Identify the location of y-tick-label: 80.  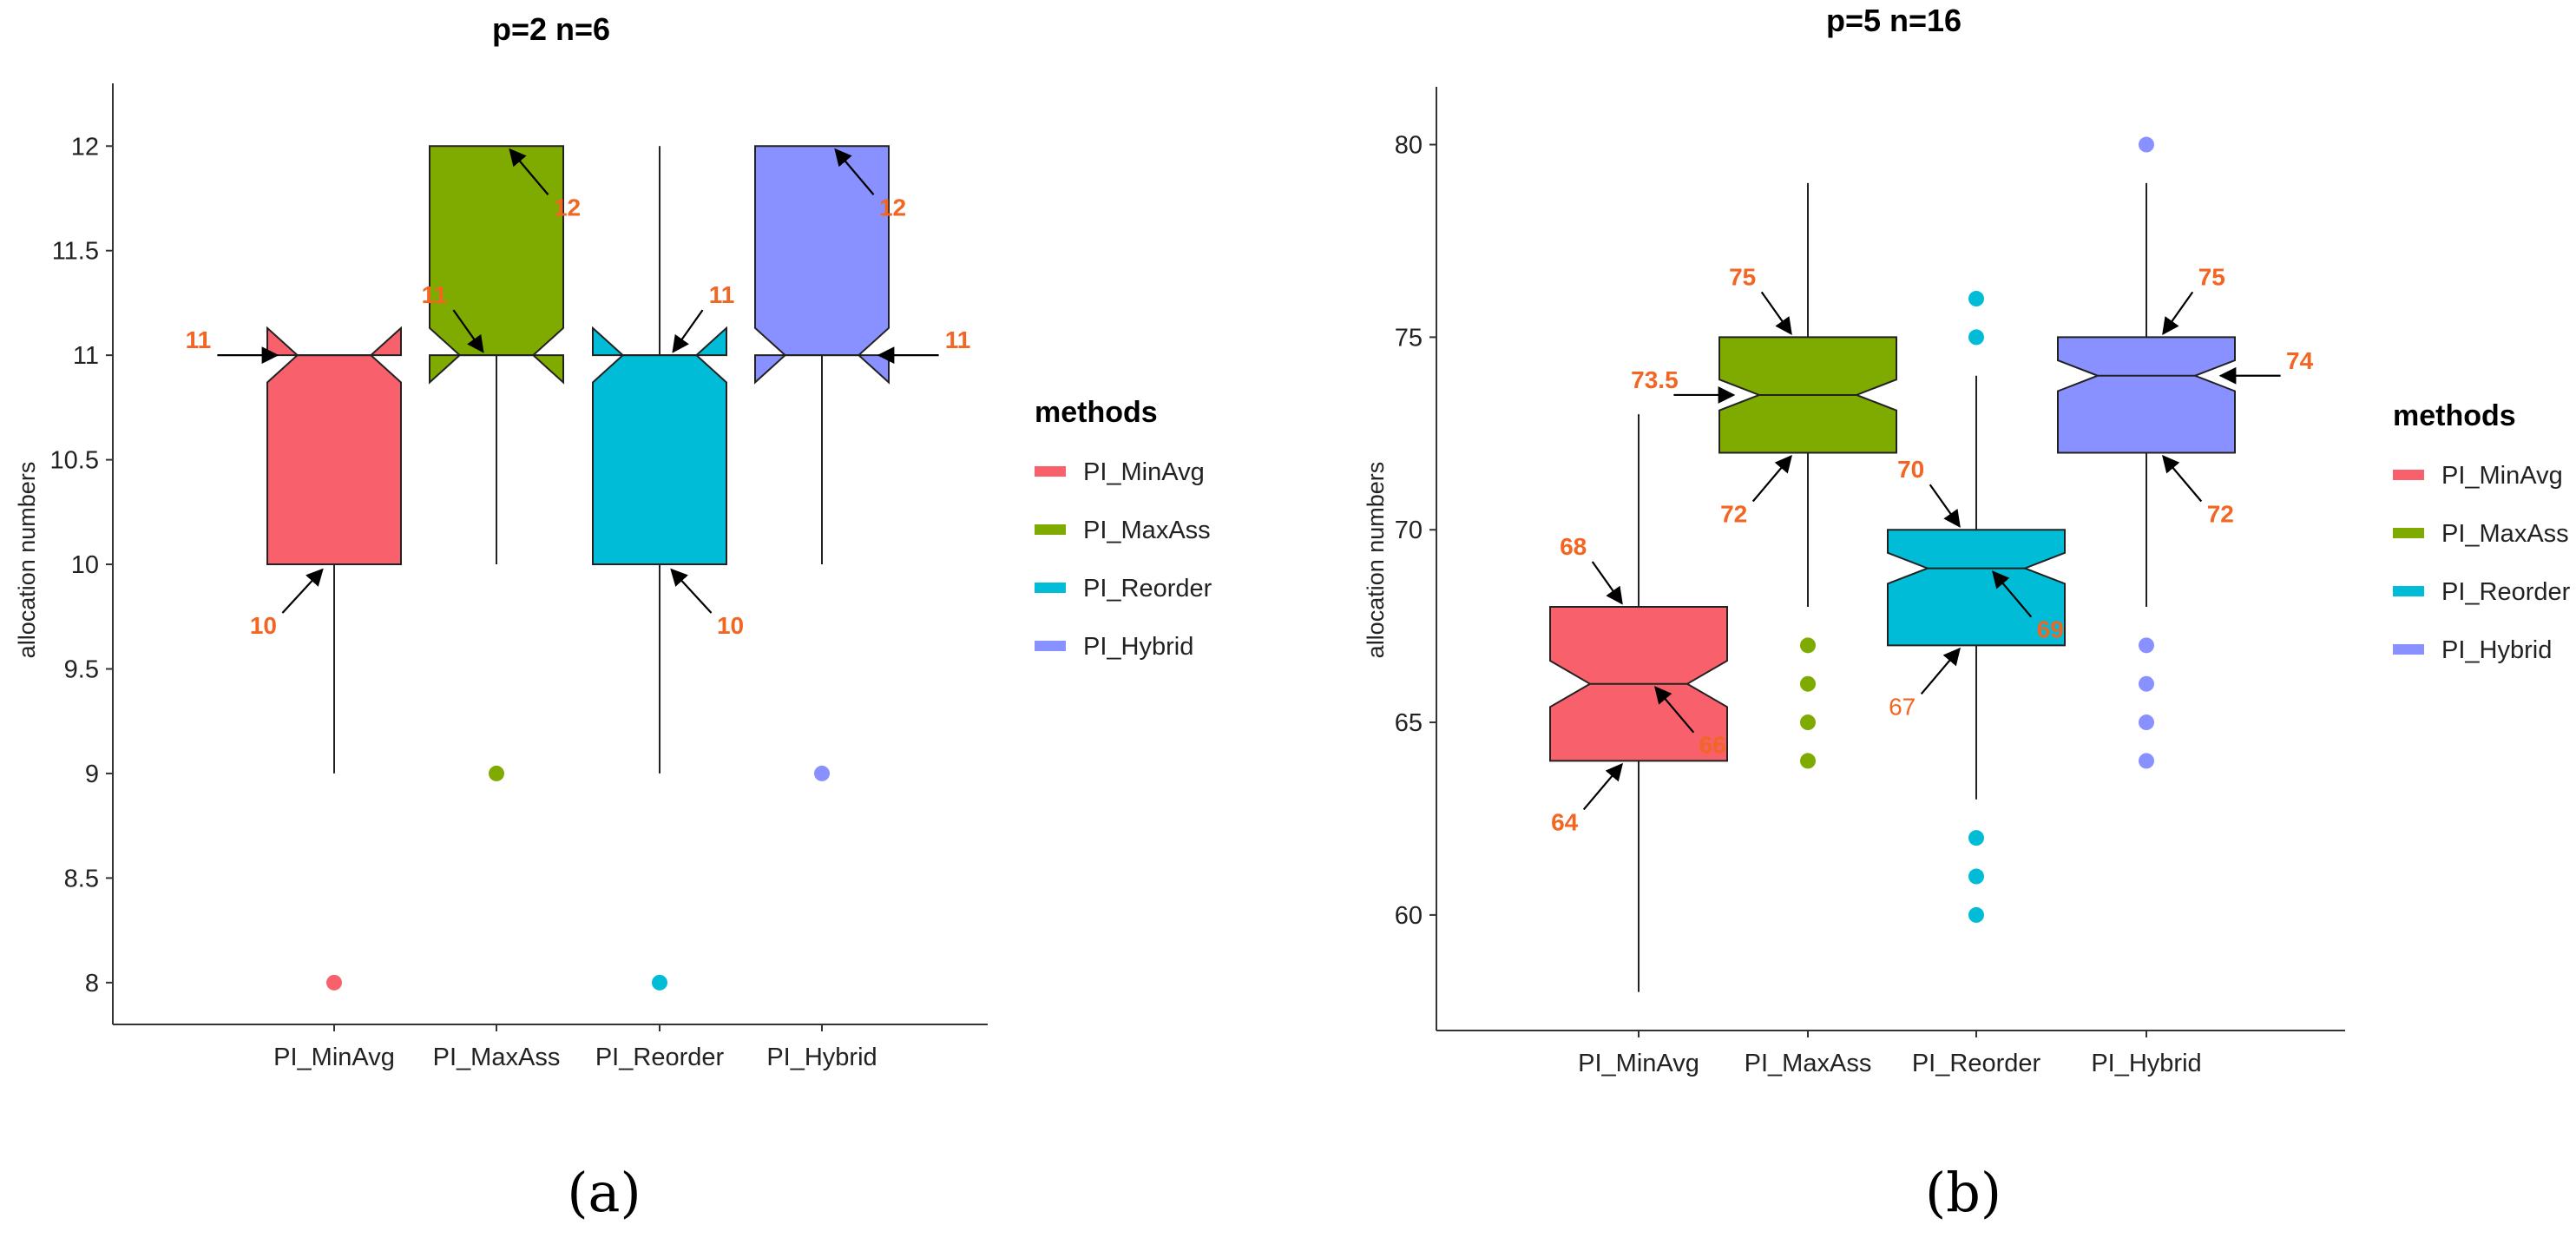
(1409, 146).